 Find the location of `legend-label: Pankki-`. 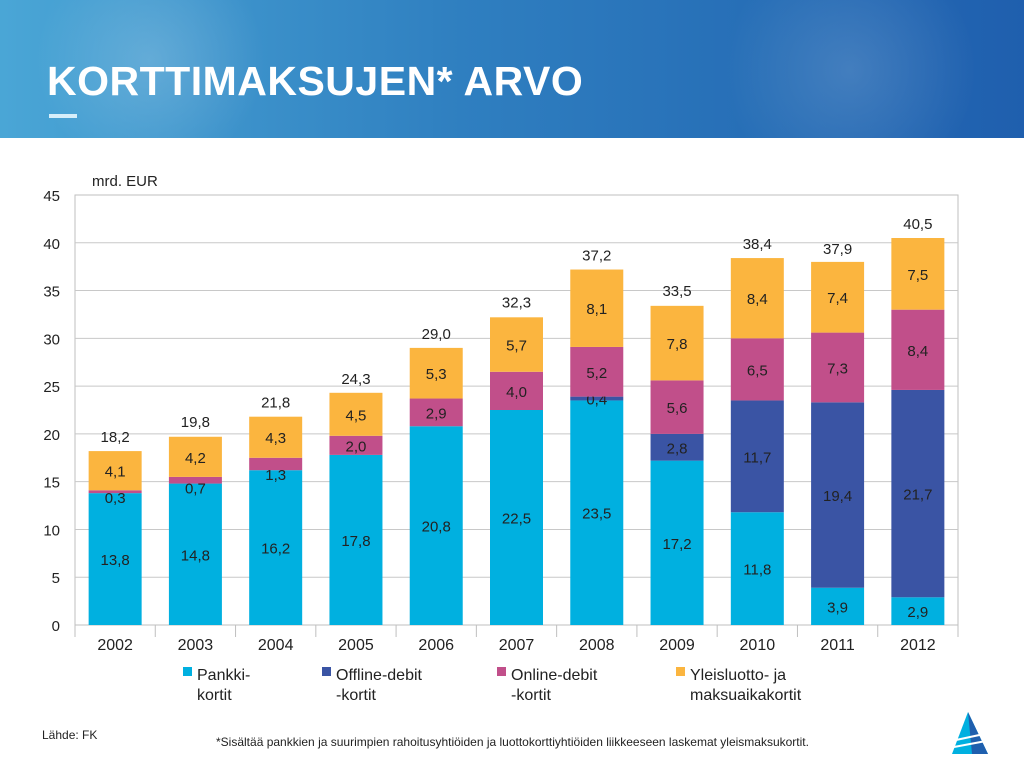

legend-label: Pankki- is located at coordinates (223, 675).